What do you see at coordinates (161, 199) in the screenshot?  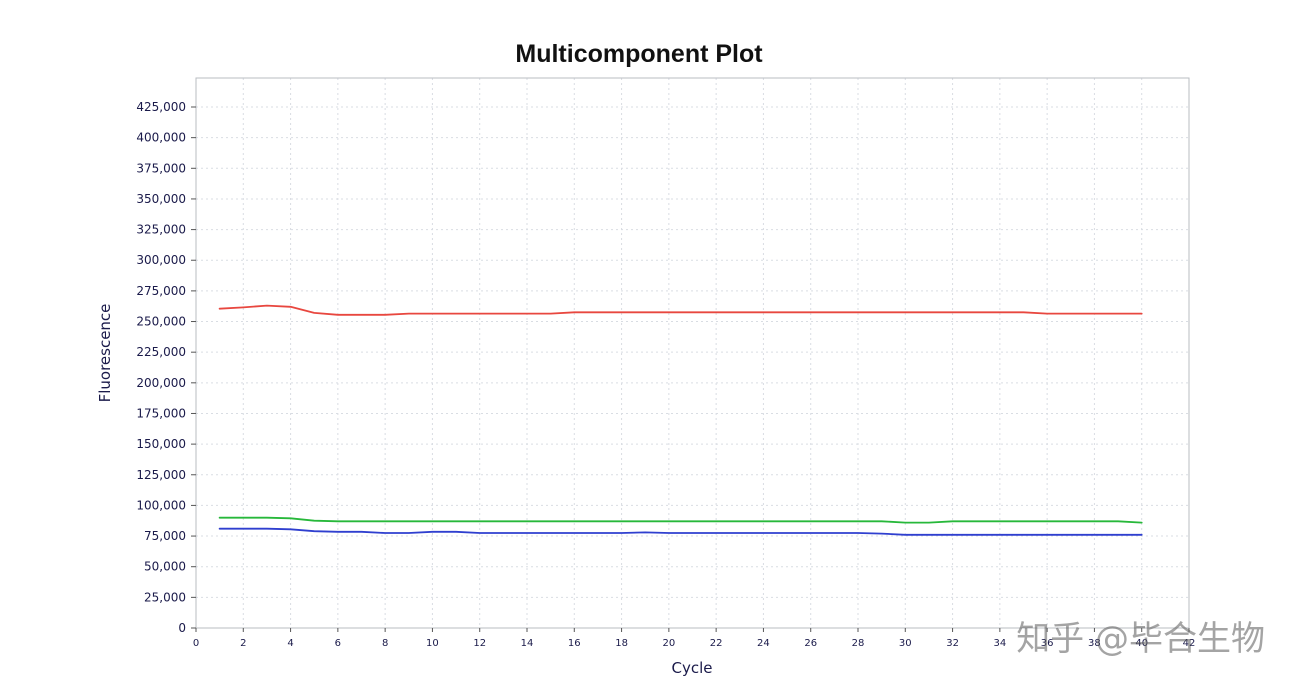 I see `y-tick-label: 350,000` at bounding box center [161, 199].